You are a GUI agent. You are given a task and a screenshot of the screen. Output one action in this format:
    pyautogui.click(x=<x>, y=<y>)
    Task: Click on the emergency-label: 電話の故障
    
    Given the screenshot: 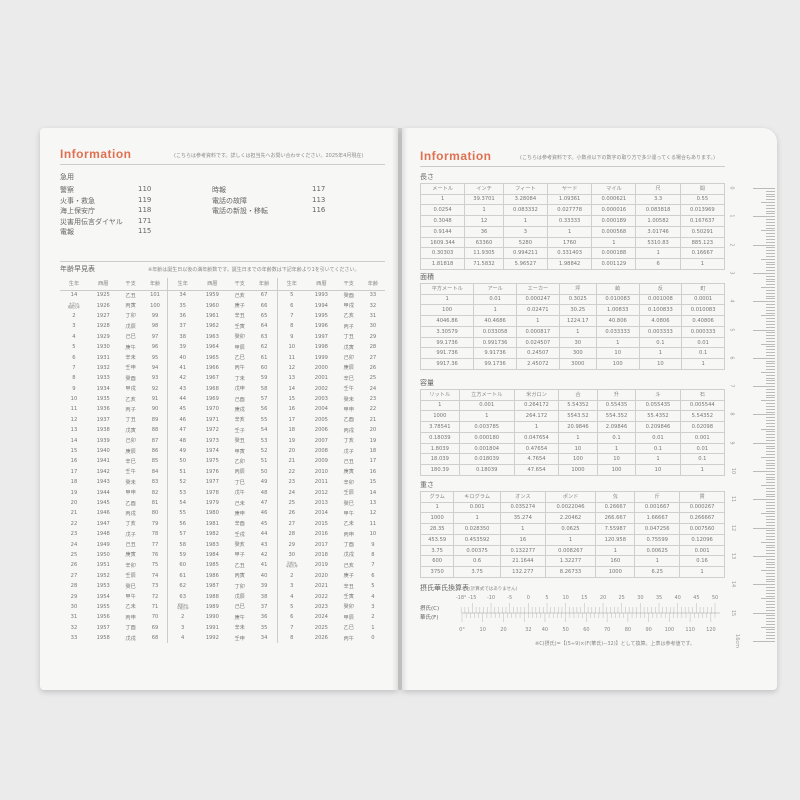 What is the action you would take?
    pyautogui.click(x=229, y=200)
    